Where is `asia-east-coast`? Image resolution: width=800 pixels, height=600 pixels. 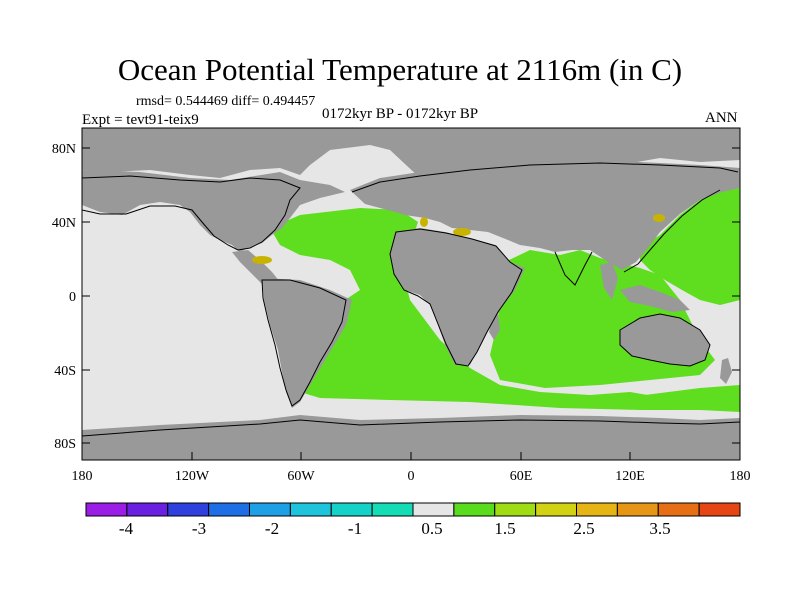 asia-east-coast is located at coordinates (672, 231).